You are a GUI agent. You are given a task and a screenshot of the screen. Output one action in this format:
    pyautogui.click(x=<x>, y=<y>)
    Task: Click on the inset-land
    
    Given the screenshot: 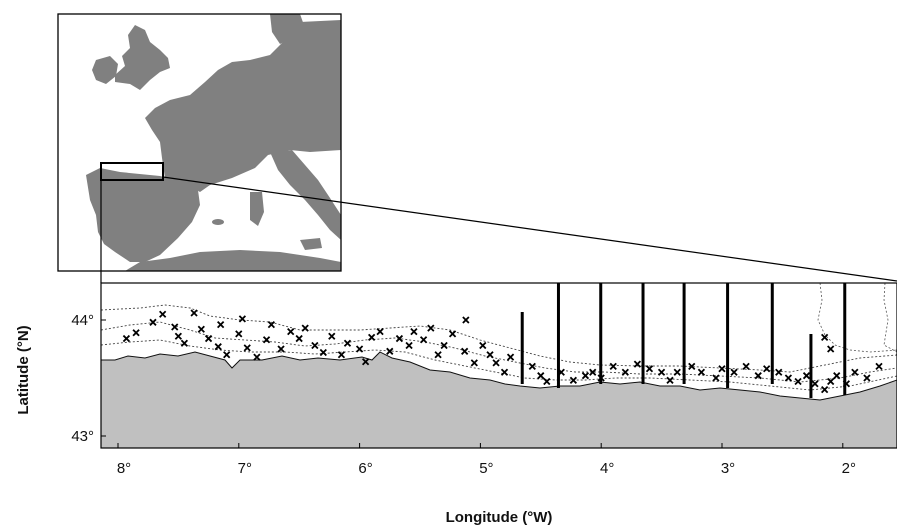 What is the action you would take?
    pyautogui.click(x=213, y=142)
    